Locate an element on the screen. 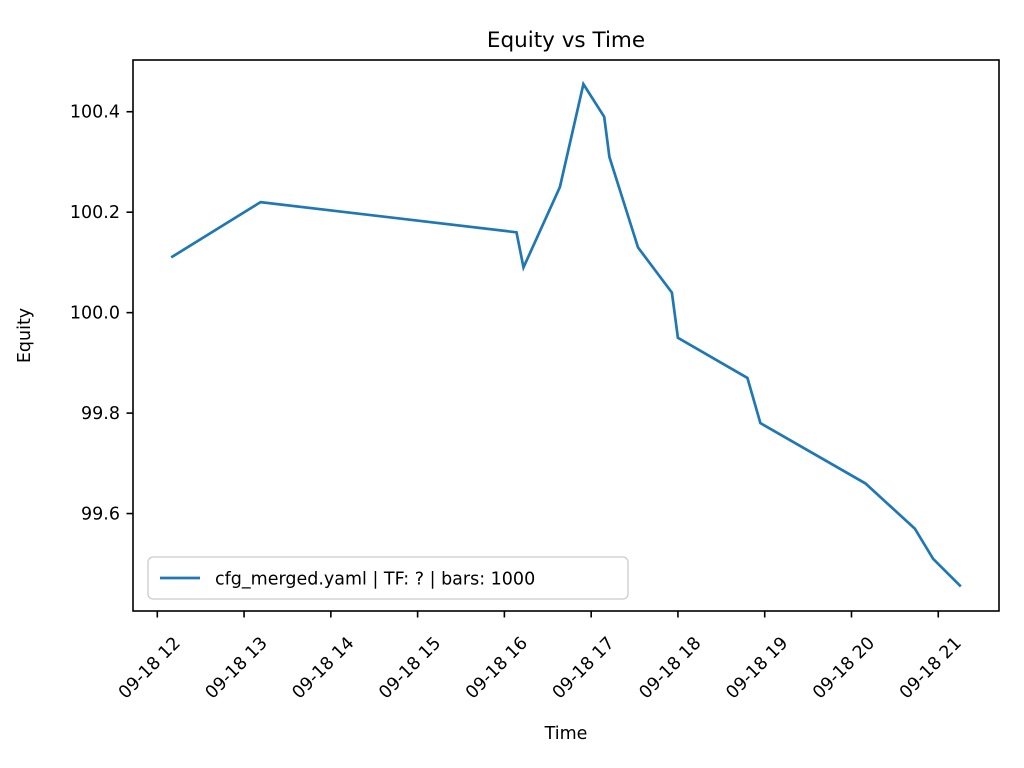 The height and width of the screenshot is (768, 1024). x-axis-label: Time is located at coordinates (566, 734).